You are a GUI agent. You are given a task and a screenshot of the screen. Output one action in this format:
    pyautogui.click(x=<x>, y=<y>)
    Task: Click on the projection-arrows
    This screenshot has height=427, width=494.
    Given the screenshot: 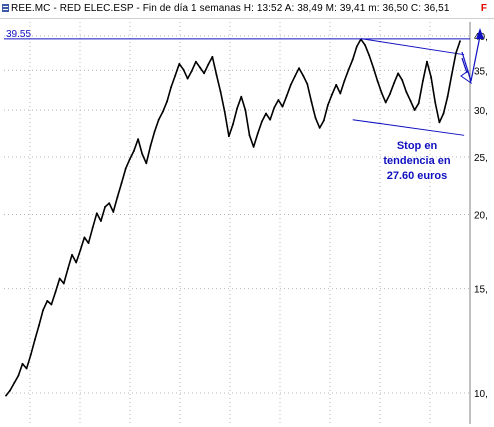 What is the action you would take?
    pyautogui.click(x=472, y=56)
    